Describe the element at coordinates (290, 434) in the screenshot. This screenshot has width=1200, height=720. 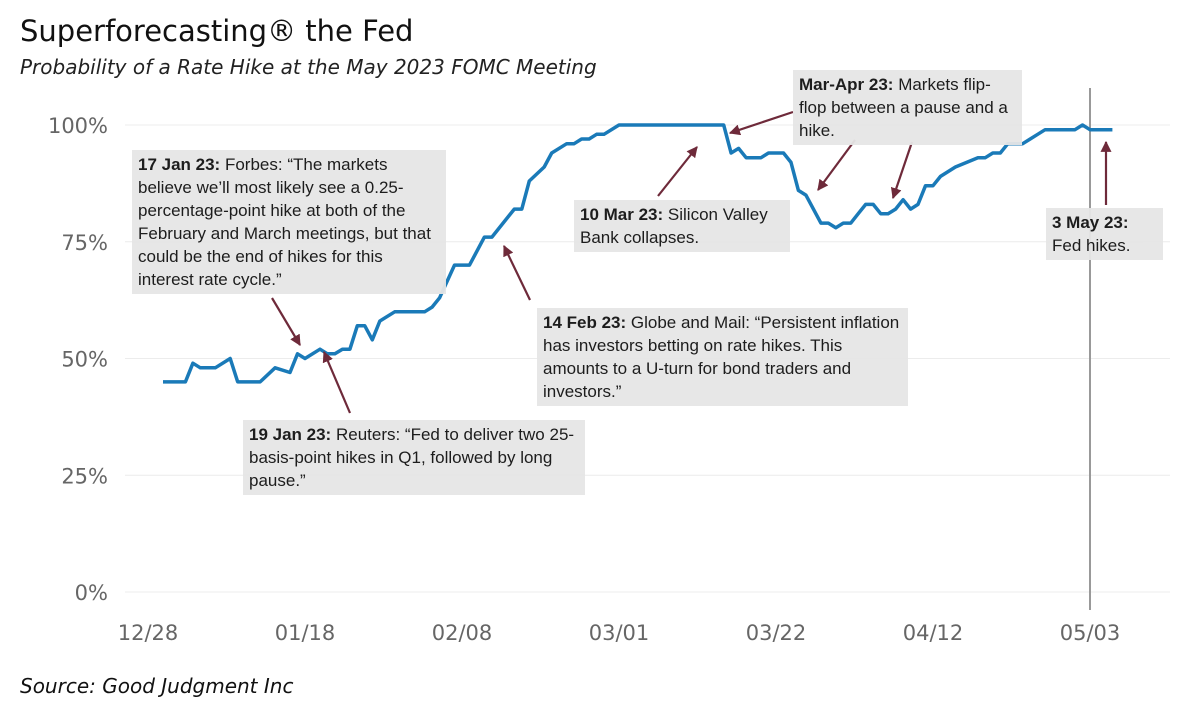
I see `annotation-date: 19 Jan 23:` at that location.